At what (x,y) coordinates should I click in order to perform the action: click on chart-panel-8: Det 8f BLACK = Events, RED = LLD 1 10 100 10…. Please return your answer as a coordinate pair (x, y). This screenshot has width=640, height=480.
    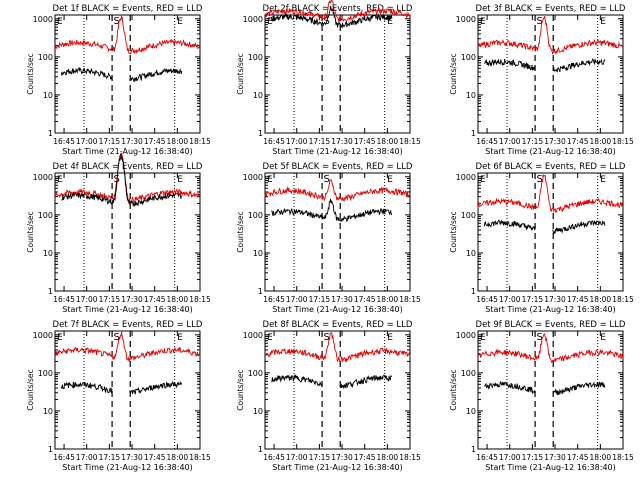
    Looking at the image, I should click on (328, 396).